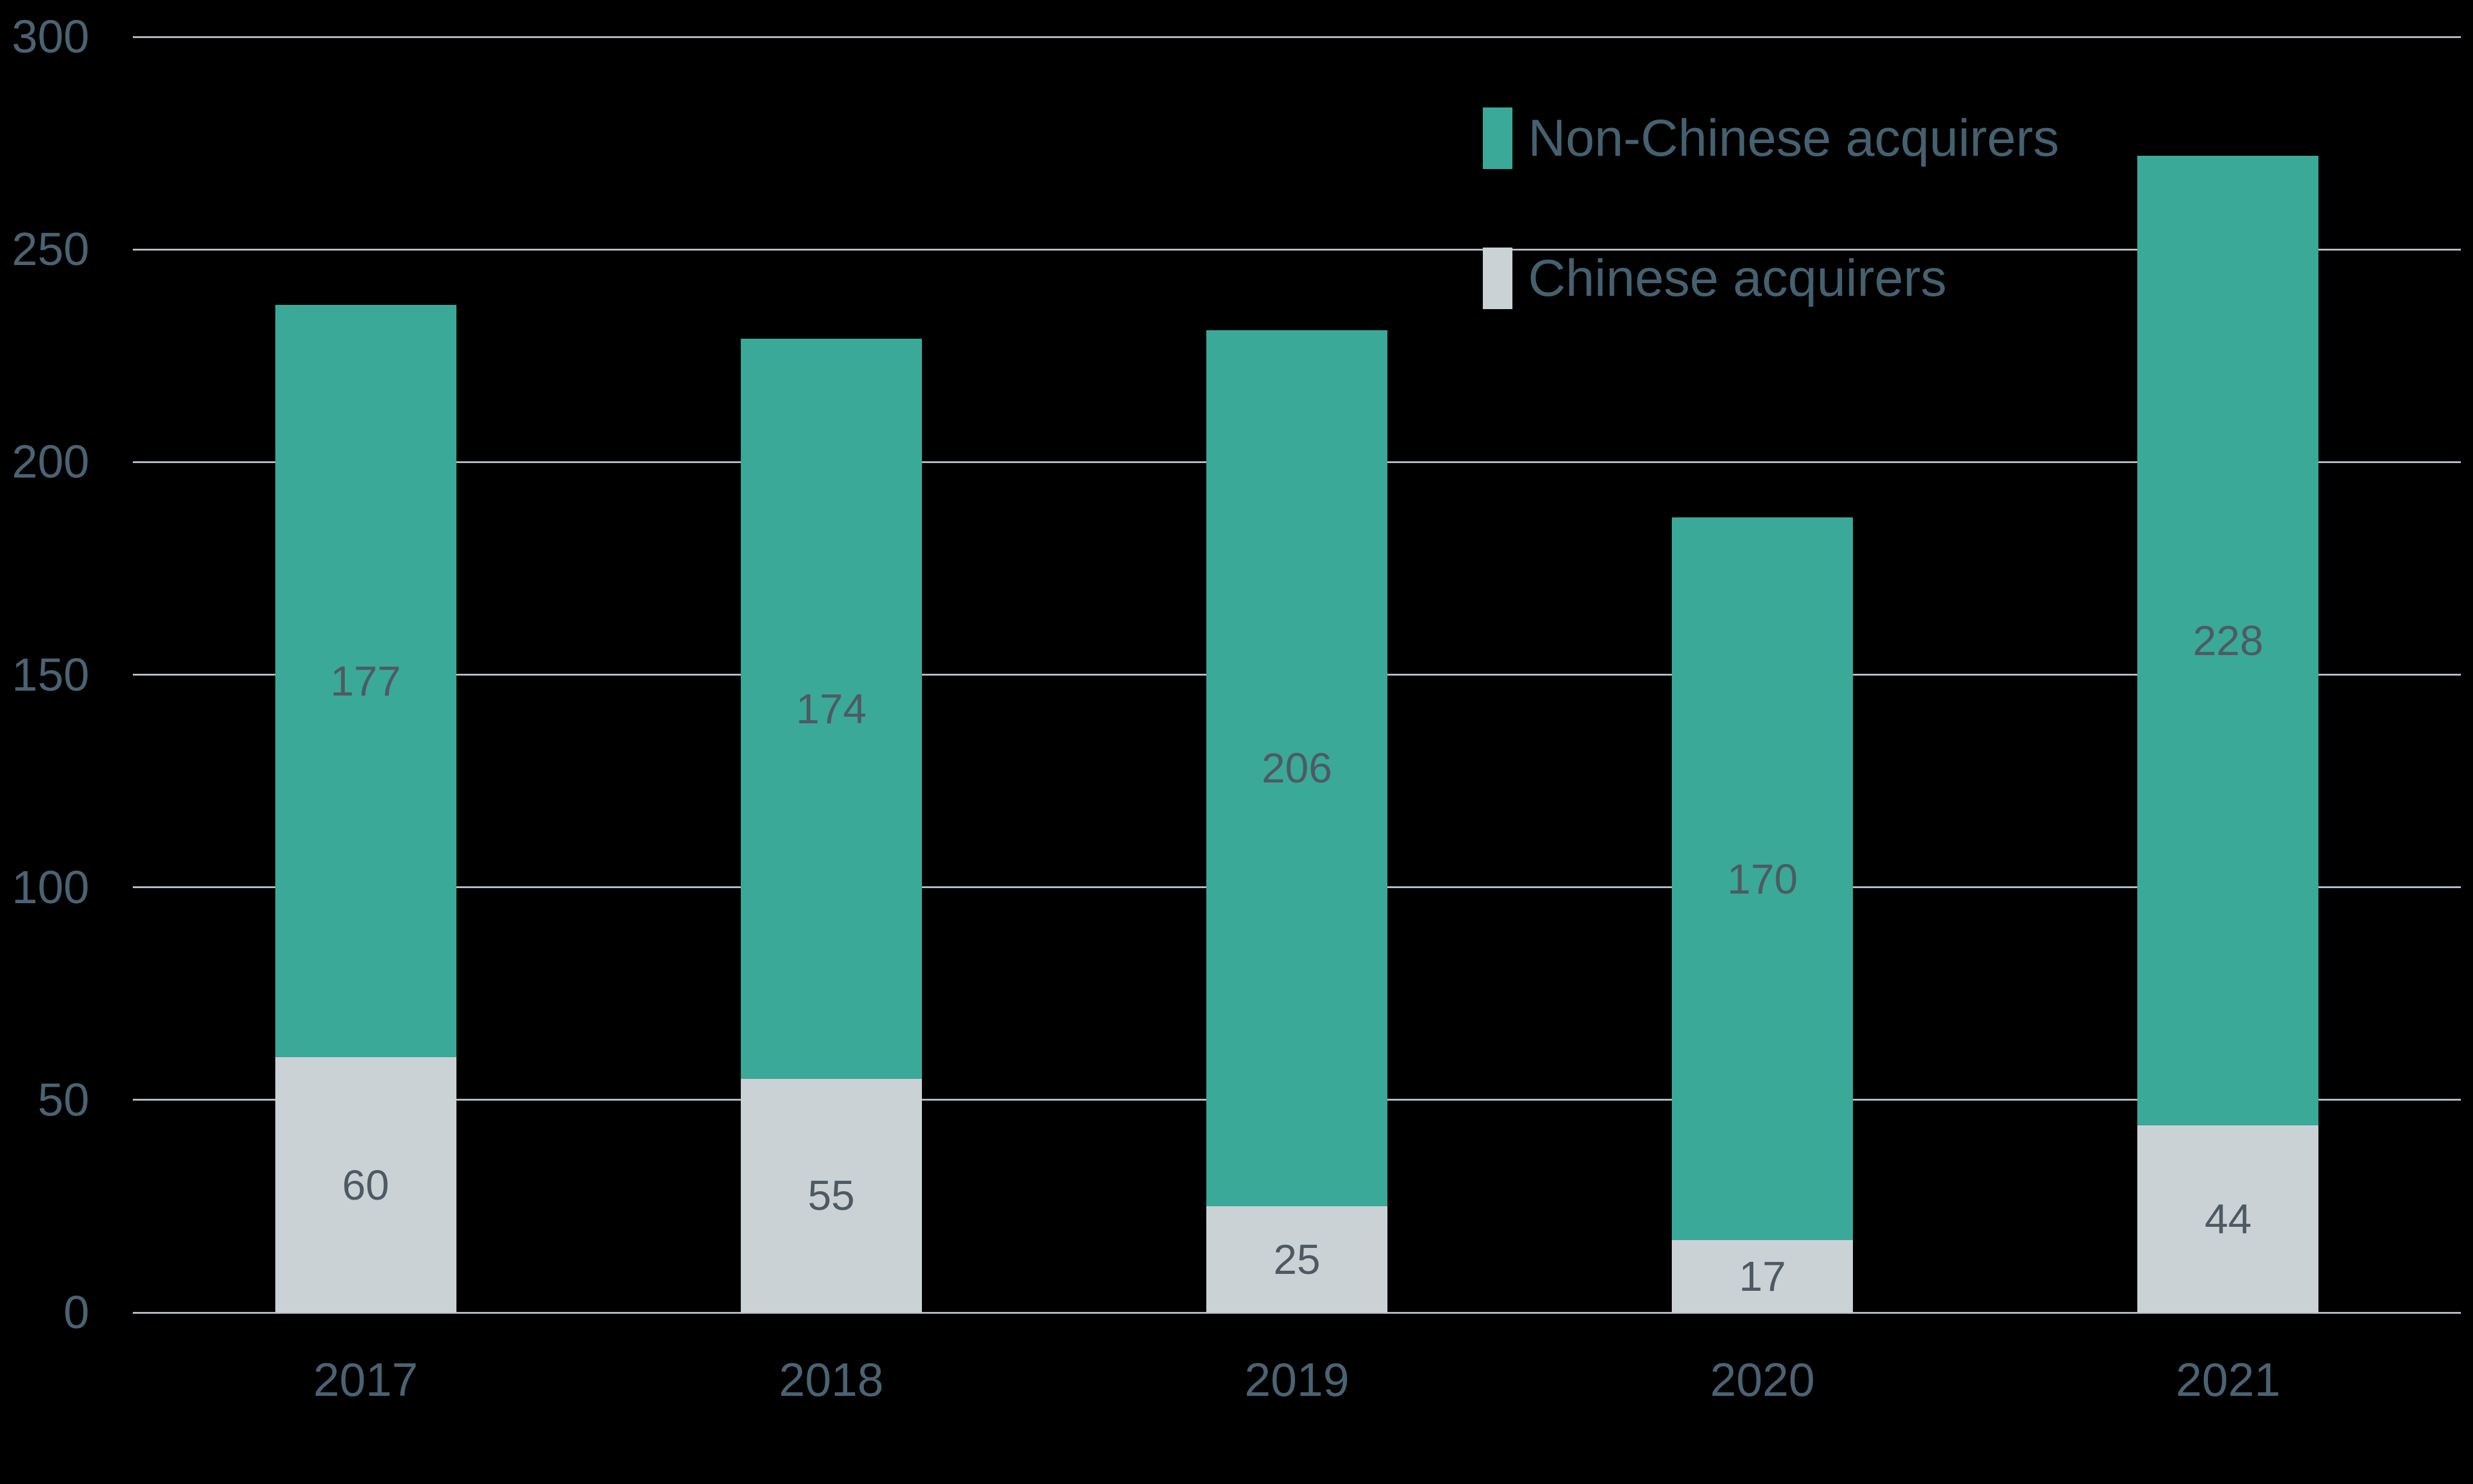 Image resolution: width=2473 pixels, height=1484 pixels. I want to click on bar-2019-segment-chinese-acquirers: 25, so click(1296, 1259).